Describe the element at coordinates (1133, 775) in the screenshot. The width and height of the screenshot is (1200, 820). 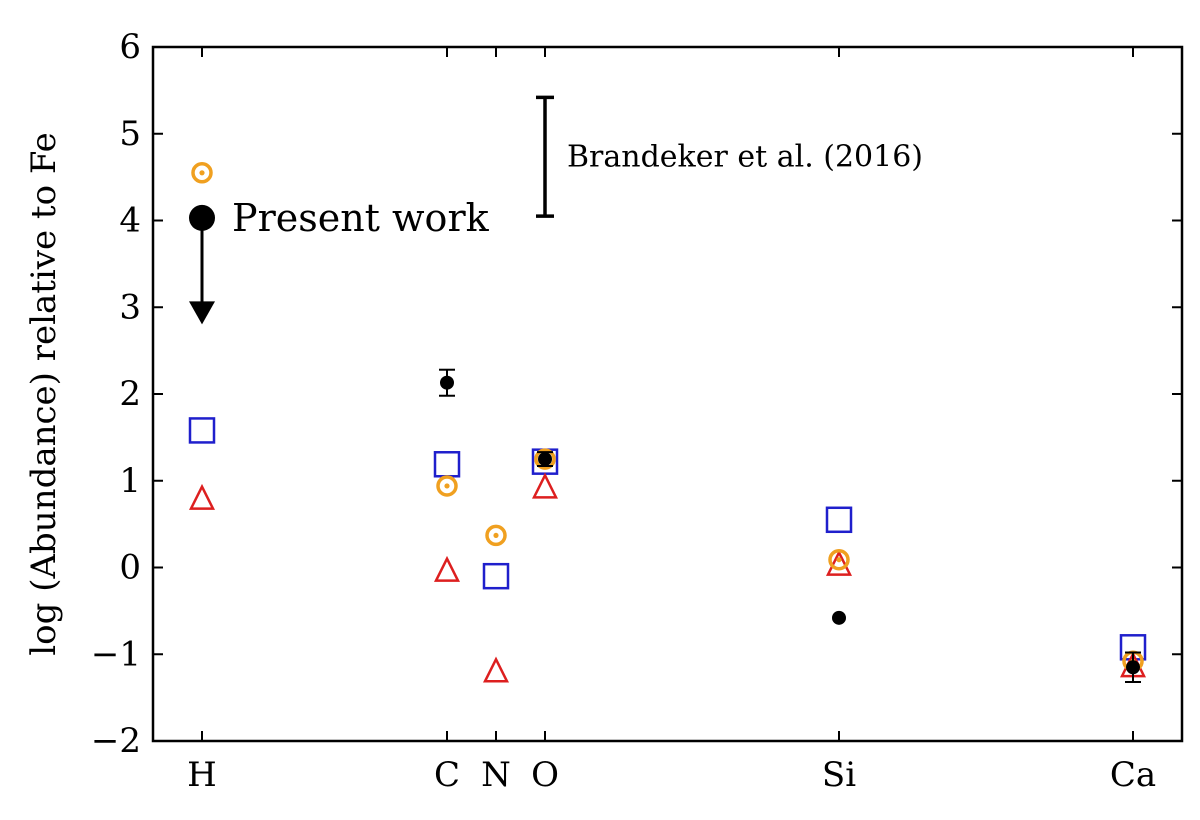
I see `x-tick-label: Ca` at that location.